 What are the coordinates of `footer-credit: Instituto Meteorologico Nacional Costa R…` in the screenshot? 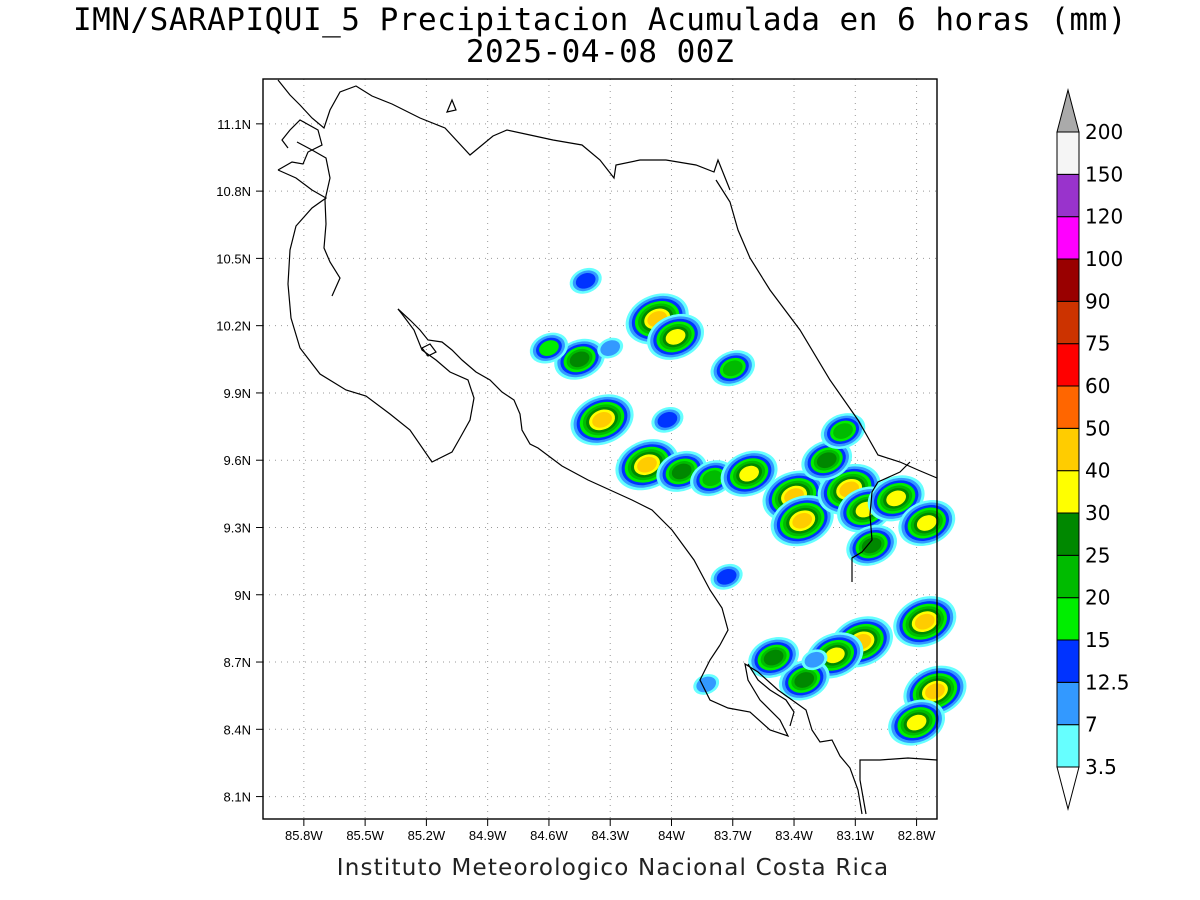 It's located at (613, 868).